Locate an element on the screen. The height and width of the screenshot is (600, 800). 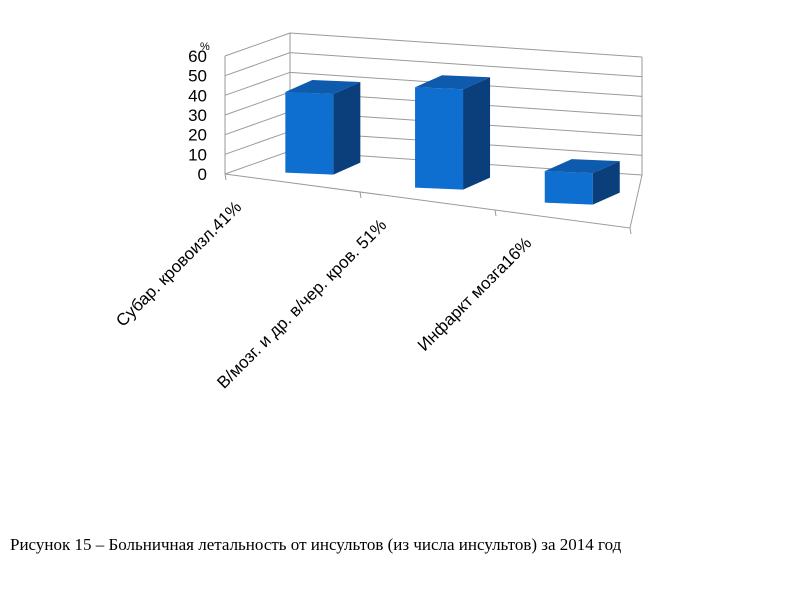
y-unit-label: % is located at coordinates (205, 47).